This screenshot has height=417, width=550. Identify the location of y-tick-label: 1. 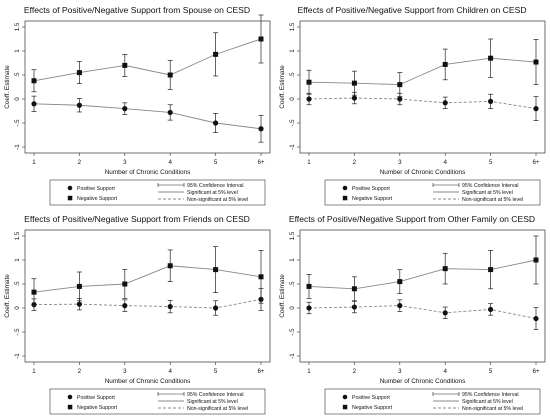
(292, 260).